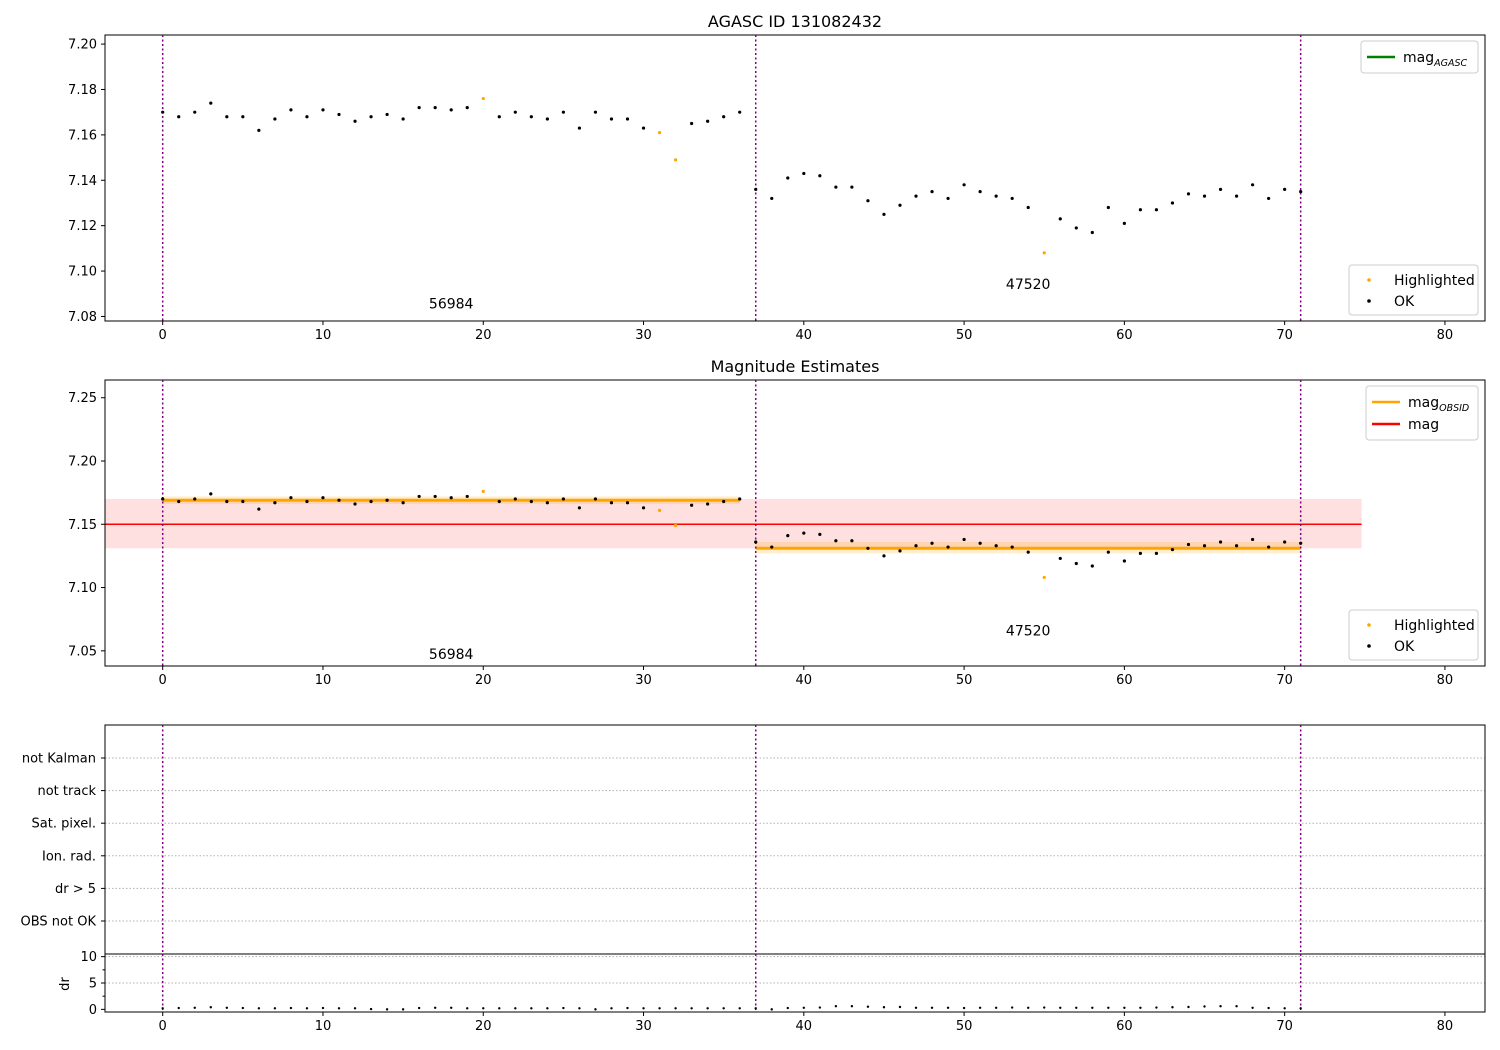 The image size is (1500, 1050). Describe the element at coordinates (1419, 57) in the screenshot. I see `legend-box` at that location.